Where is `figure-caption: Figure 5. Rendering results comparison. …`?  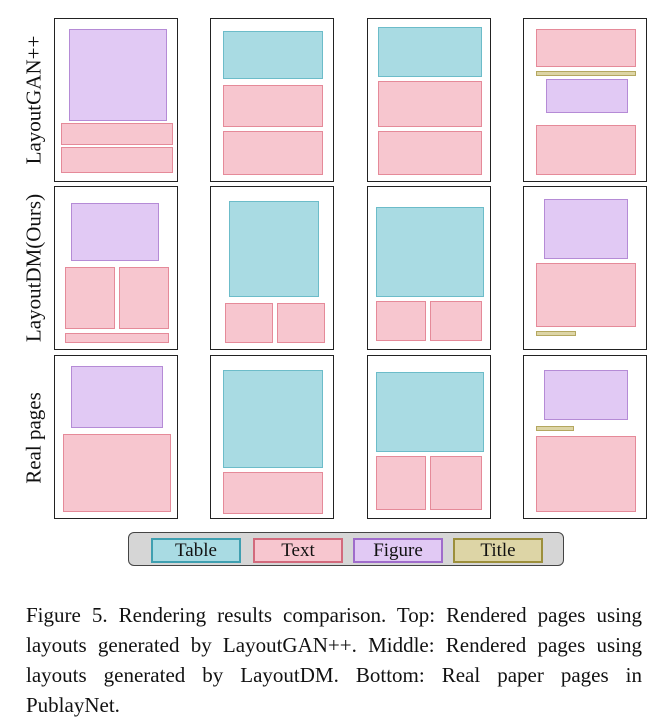 figure-caption: Figure 5. Rendering results comparison. … is located at coordinates (334, 660).